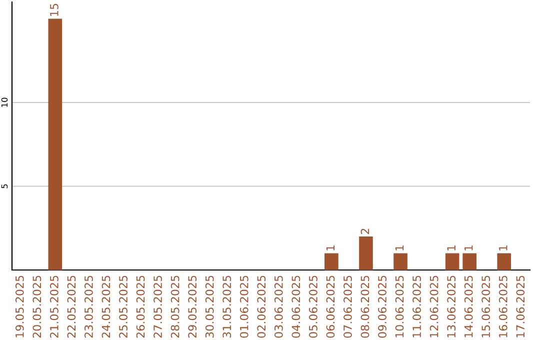 The height and width of the screenshot is (340, 540). Describe the element at coordinates (520, 307) in the screenshot. I see `x-tick-label: 17.06.2025` at that location.